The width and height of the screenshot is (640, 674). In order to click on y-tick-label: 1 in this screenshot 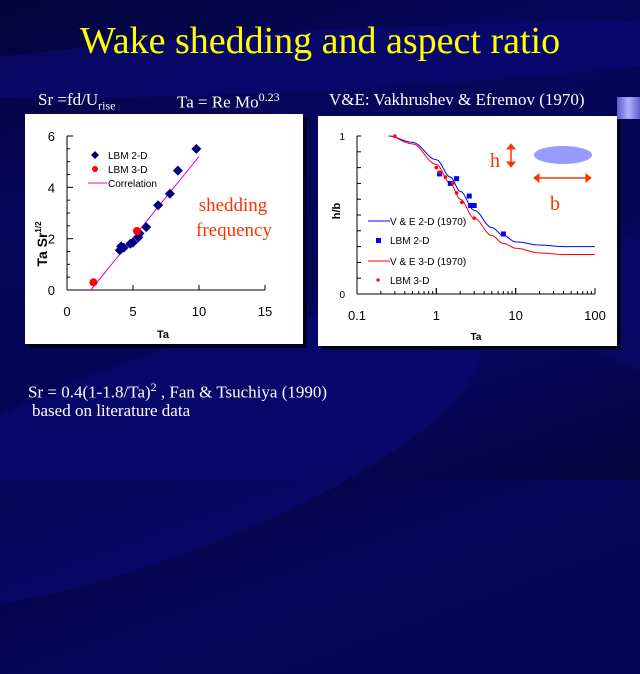, I will do `click(342, 137)`.